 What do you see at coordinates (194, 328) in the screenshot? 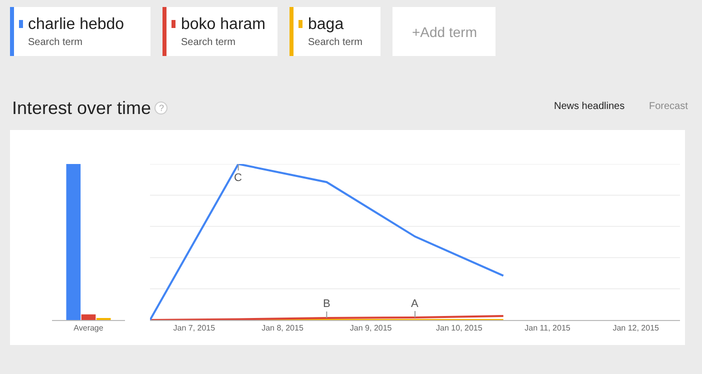
I see `x-tick-label: Jan 7, 2015` at bounding box center [194, 328].